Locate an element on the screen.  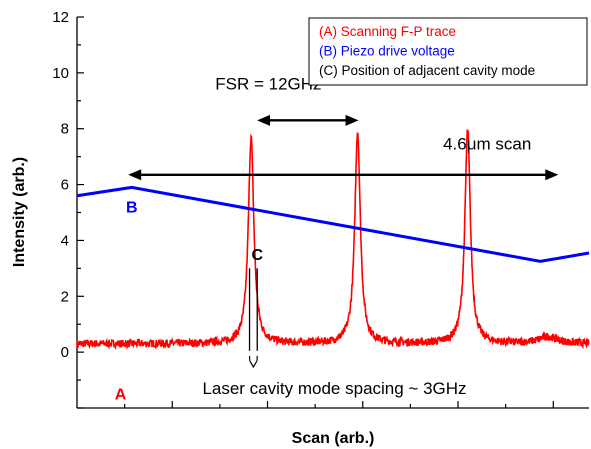
y-tick-label: 4 is located at coordinates (65, 240).